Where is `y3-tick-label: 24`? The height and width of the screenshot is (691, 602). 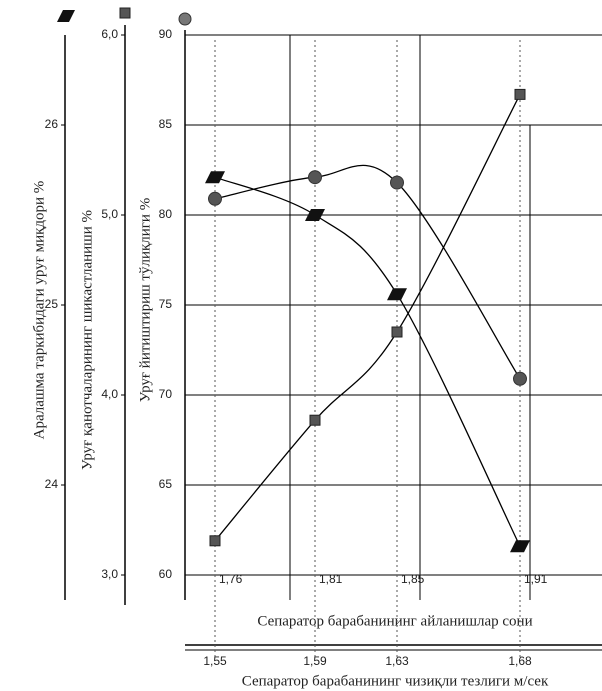 y3-tick-label: 24 is located at coordinates (52, 484).